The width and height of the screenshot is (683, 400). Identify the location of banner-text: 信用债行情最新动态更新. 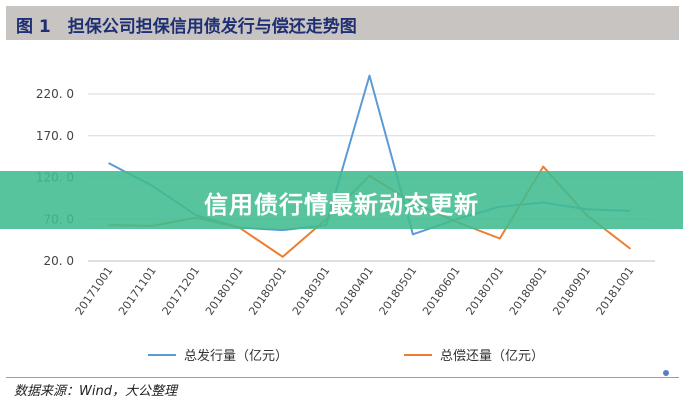
(341, 205).